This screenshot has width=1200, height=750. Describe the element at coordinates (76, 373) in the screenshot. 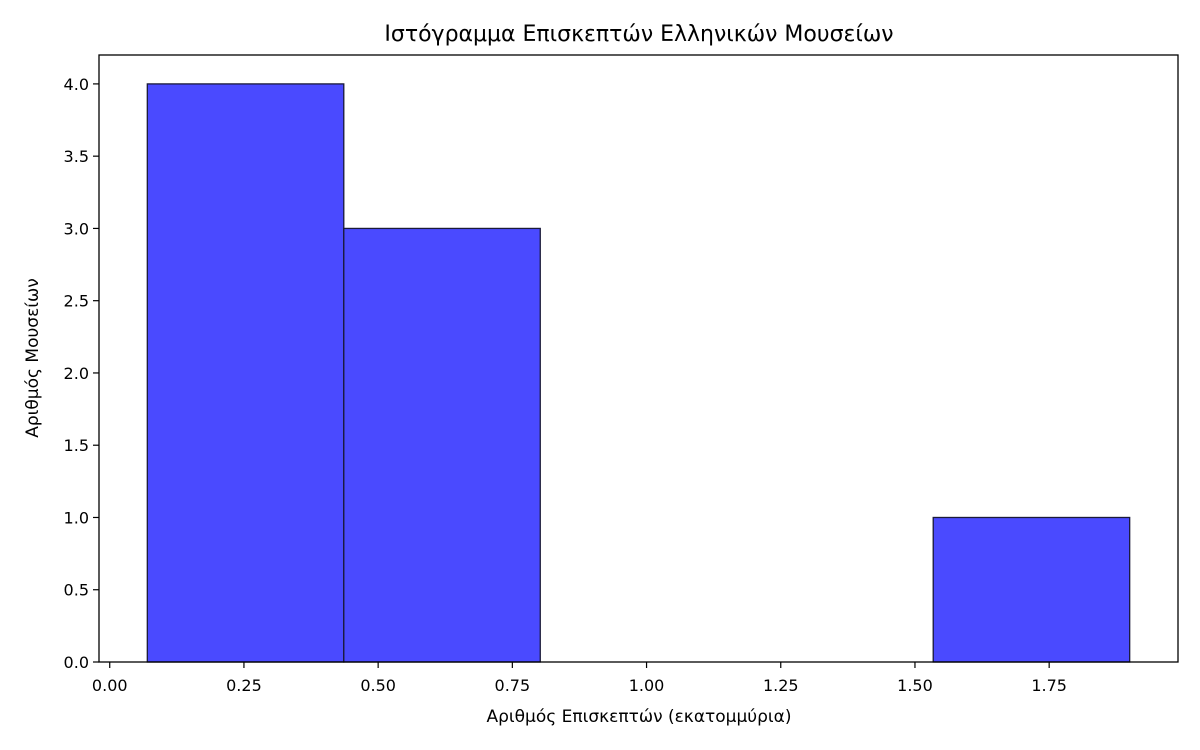

I see `y-tick-label: 2.0` at that location.